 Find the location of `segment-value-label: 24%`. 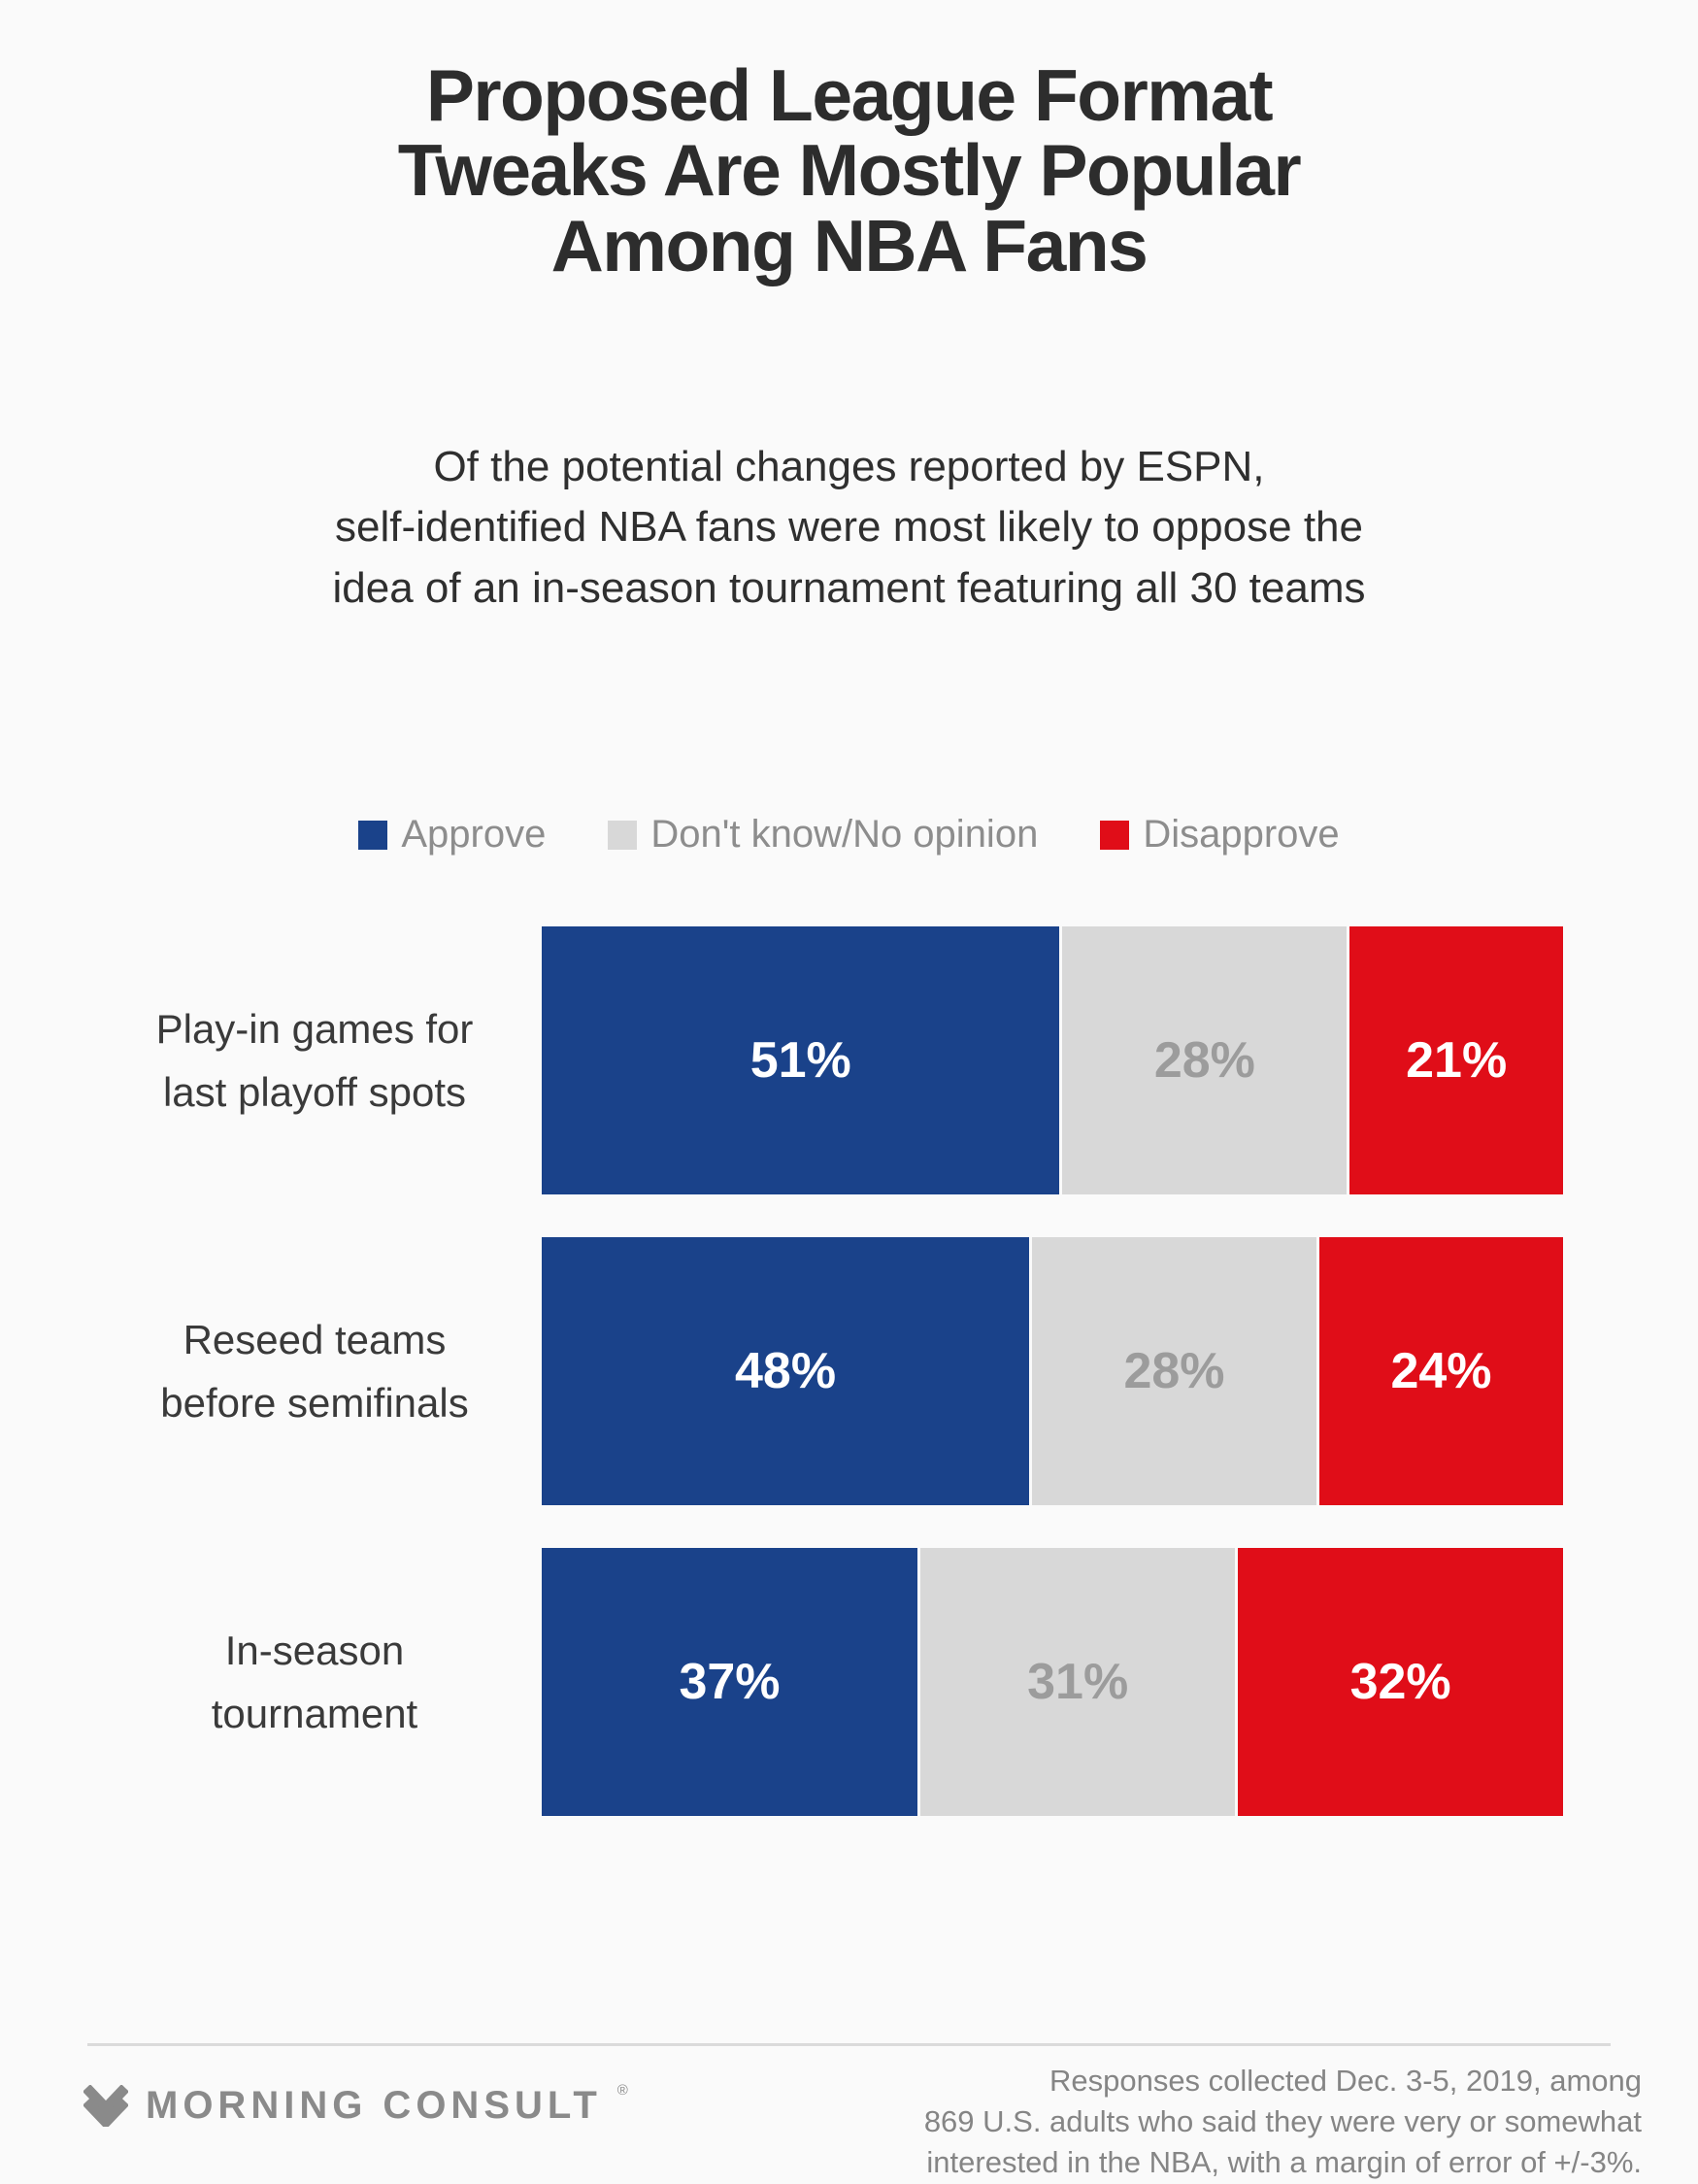

segment-value-label: 24% is located at coordinates (1441, 1371).